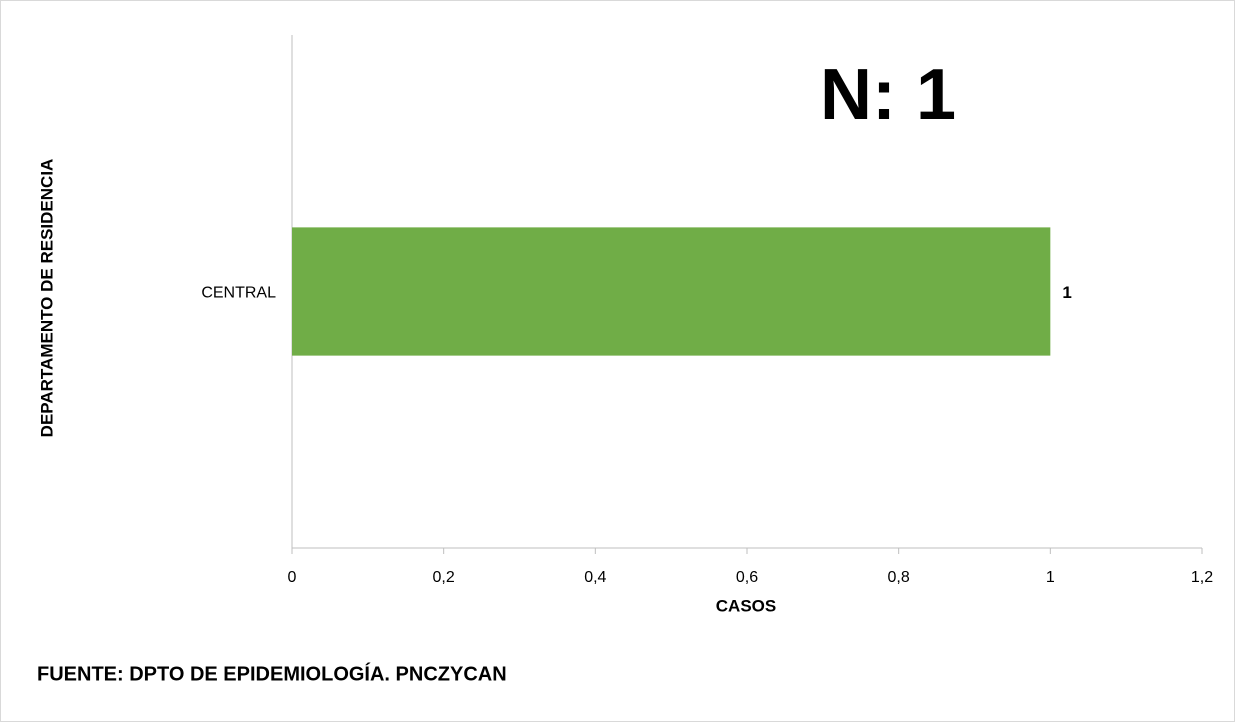  What do you see at coordinates (671, 291) in the screenshot?
I see `bar` at bounding box center [671, 291].